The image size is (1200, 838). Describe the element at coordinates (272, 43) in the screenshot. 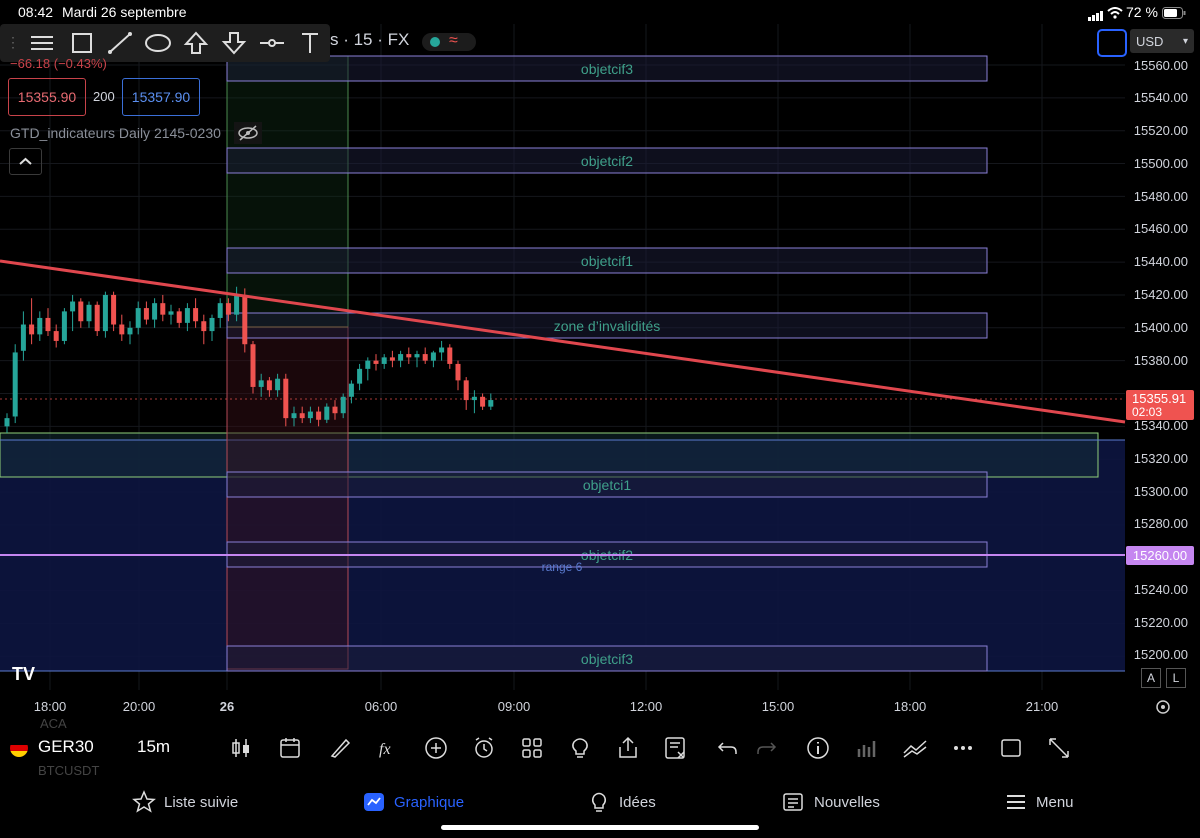

I see `horizontal-ray-tool-icon` at that location.